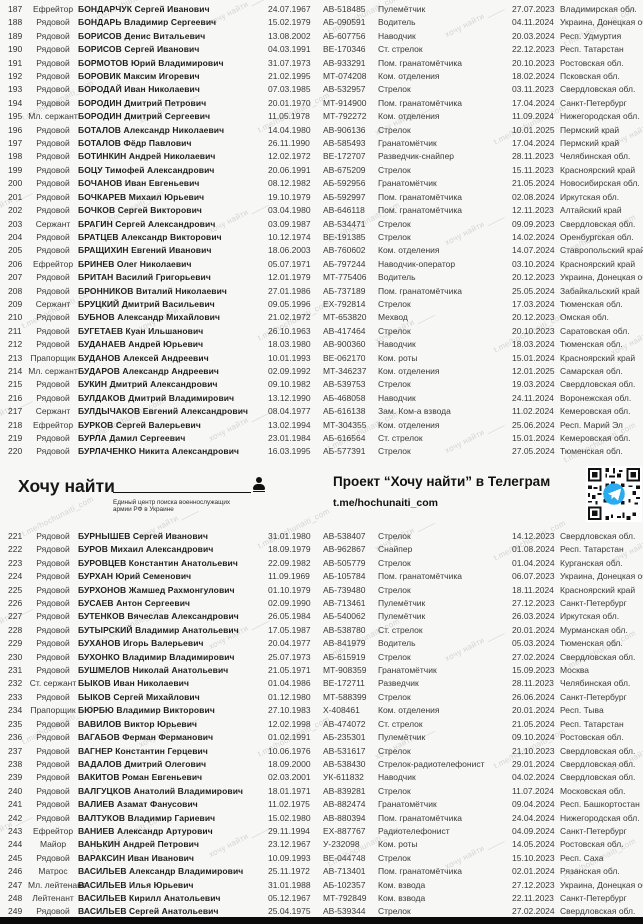  Describe the element at coordinates (139, 696) in the screenshot. I see `full-name: БЫКОВ Сергей Михайлович` at that location.